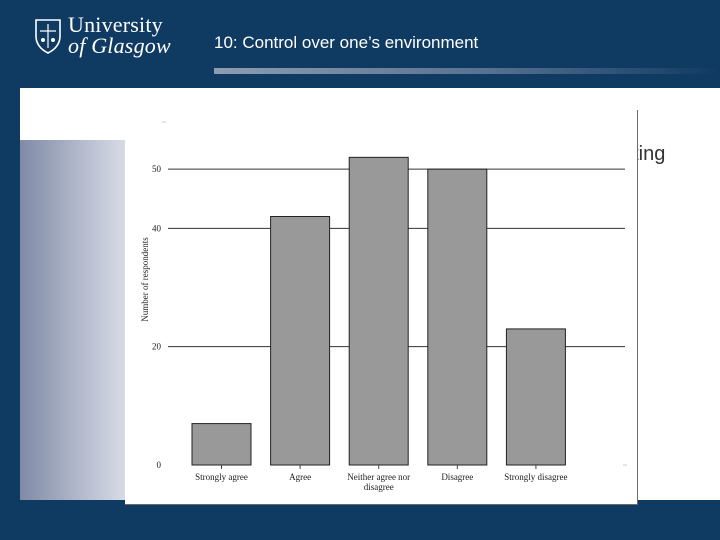 The image size is (720, 540). What do you see at coordinates (457, 477) in the screenshot?
I see `x-tick-label: Disagree` at bounding box center [457, 477].